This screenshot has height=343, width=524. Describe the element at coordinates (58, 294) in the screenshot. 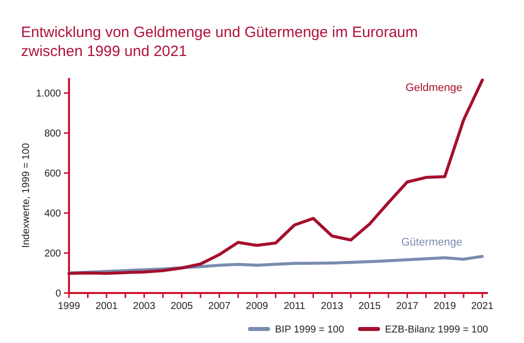

I see `y-tick-label: 0` at that location.